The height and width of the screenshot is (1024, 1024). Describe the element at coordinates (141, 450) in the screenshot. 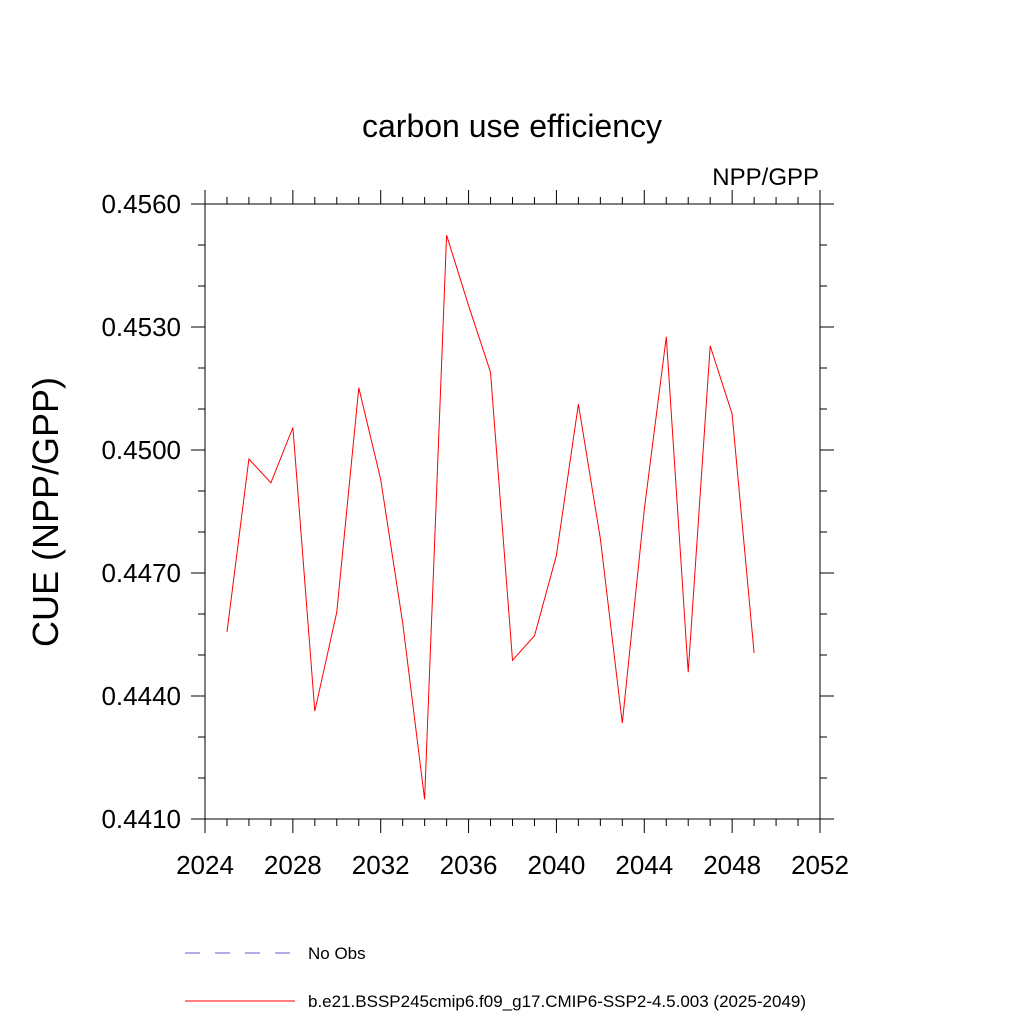

I see `y-tick-label: 0.4500` at that location.